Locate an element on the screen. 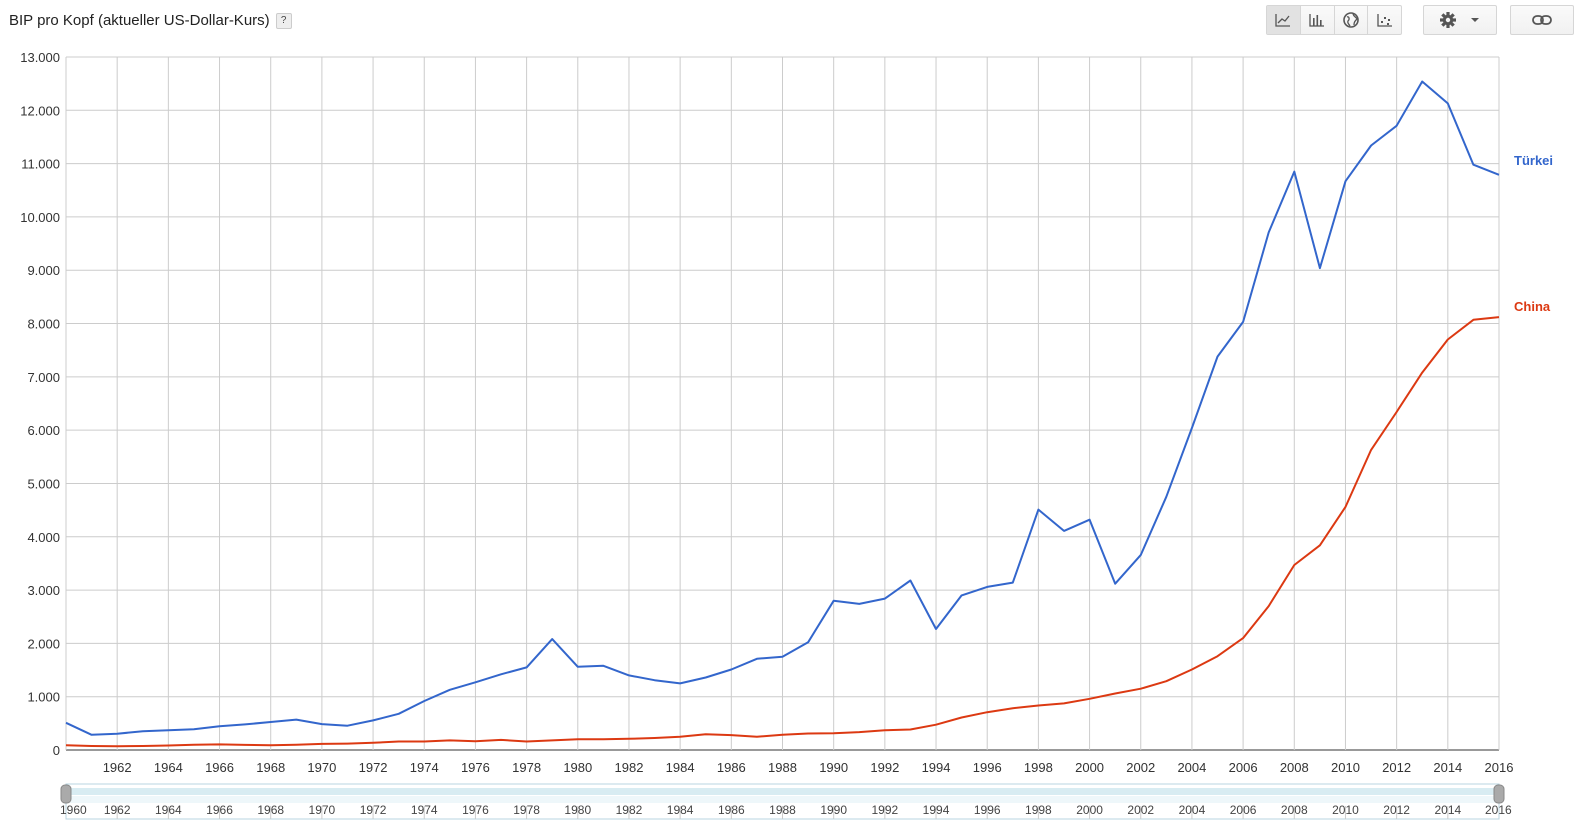 The width and height of the screenshot is (1575, 833). settings-button is located at coordinates (1460, 20).